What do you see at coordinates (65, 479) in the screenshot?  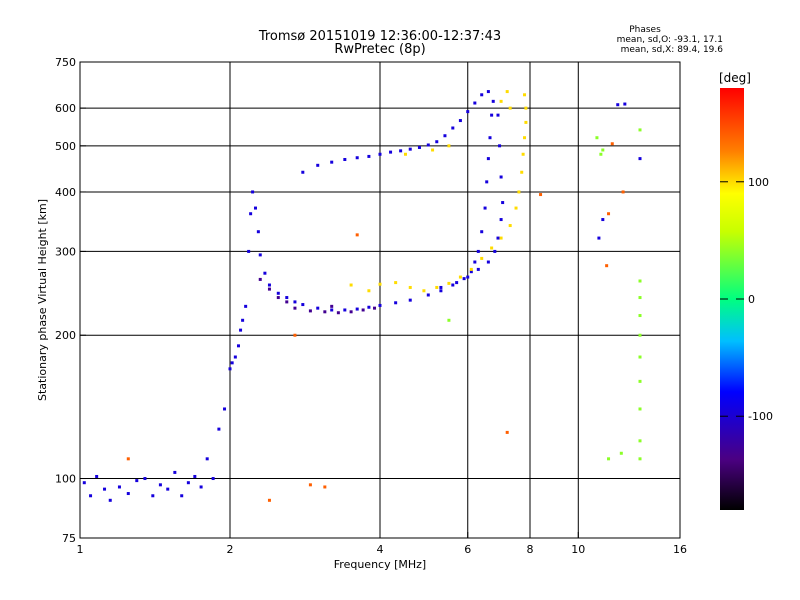 I see `y-tick-label: 100` at bounding box center [65, 479].